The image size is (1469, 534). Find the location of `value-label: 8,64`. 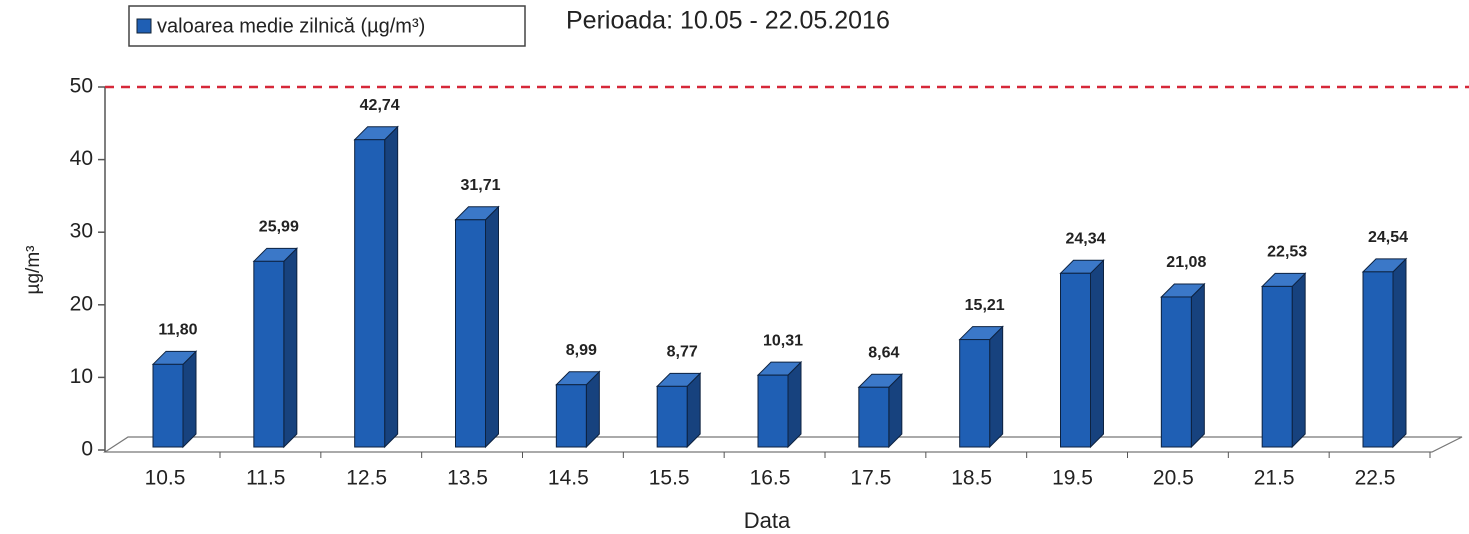

value-label: 8,64 is located at coordinates (883, 352).